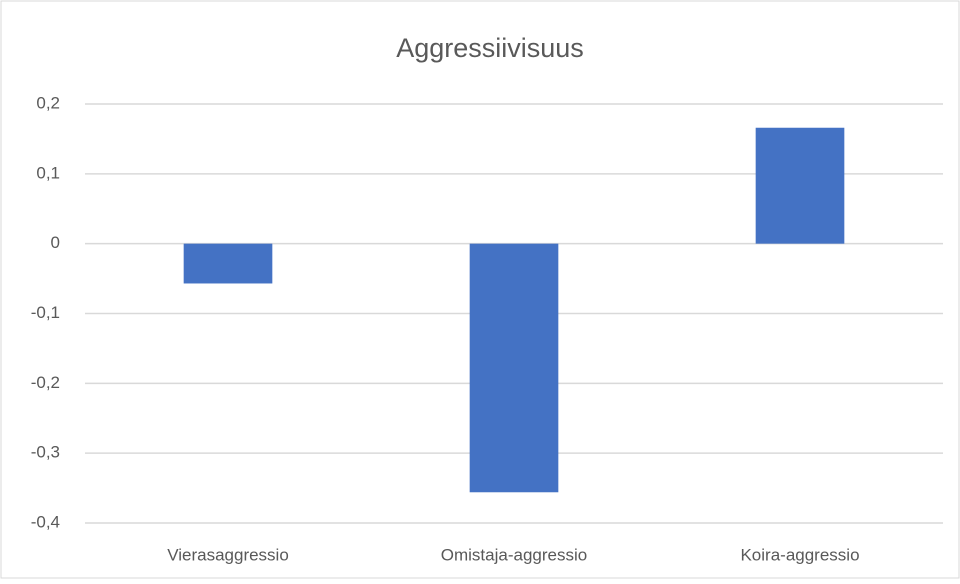  What do you see at coordinates (48, 172) in the screenshot?
I see `y-tick-label: 0,1` at bounding box center [48, 172].